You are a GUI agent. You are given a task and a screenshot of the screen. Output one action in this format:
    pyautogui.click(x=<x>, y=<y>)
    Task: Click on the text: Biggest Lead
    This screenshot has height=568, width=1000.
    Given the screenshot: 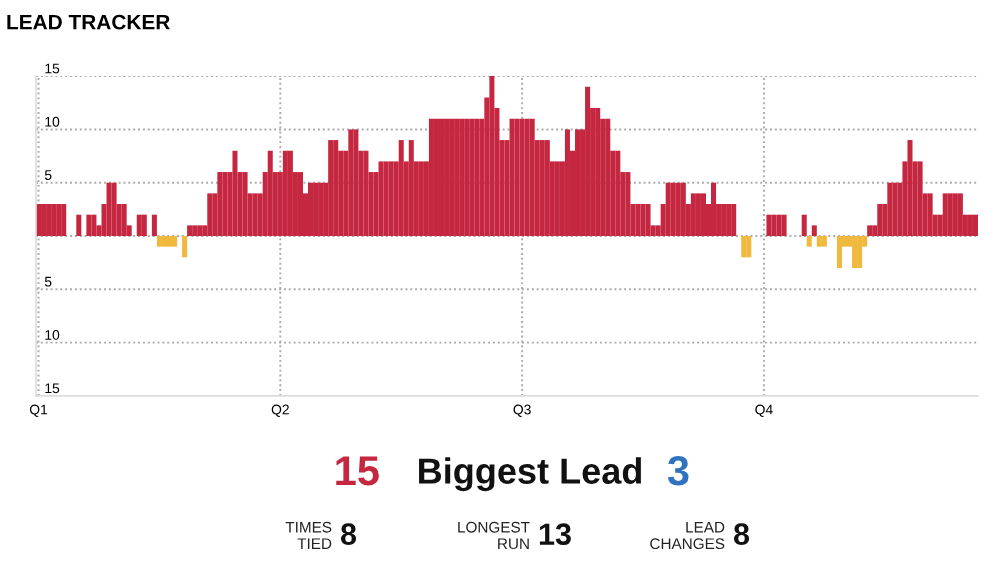 What is the action you would take?
    pyautogui.click(x=530, y=474)
    